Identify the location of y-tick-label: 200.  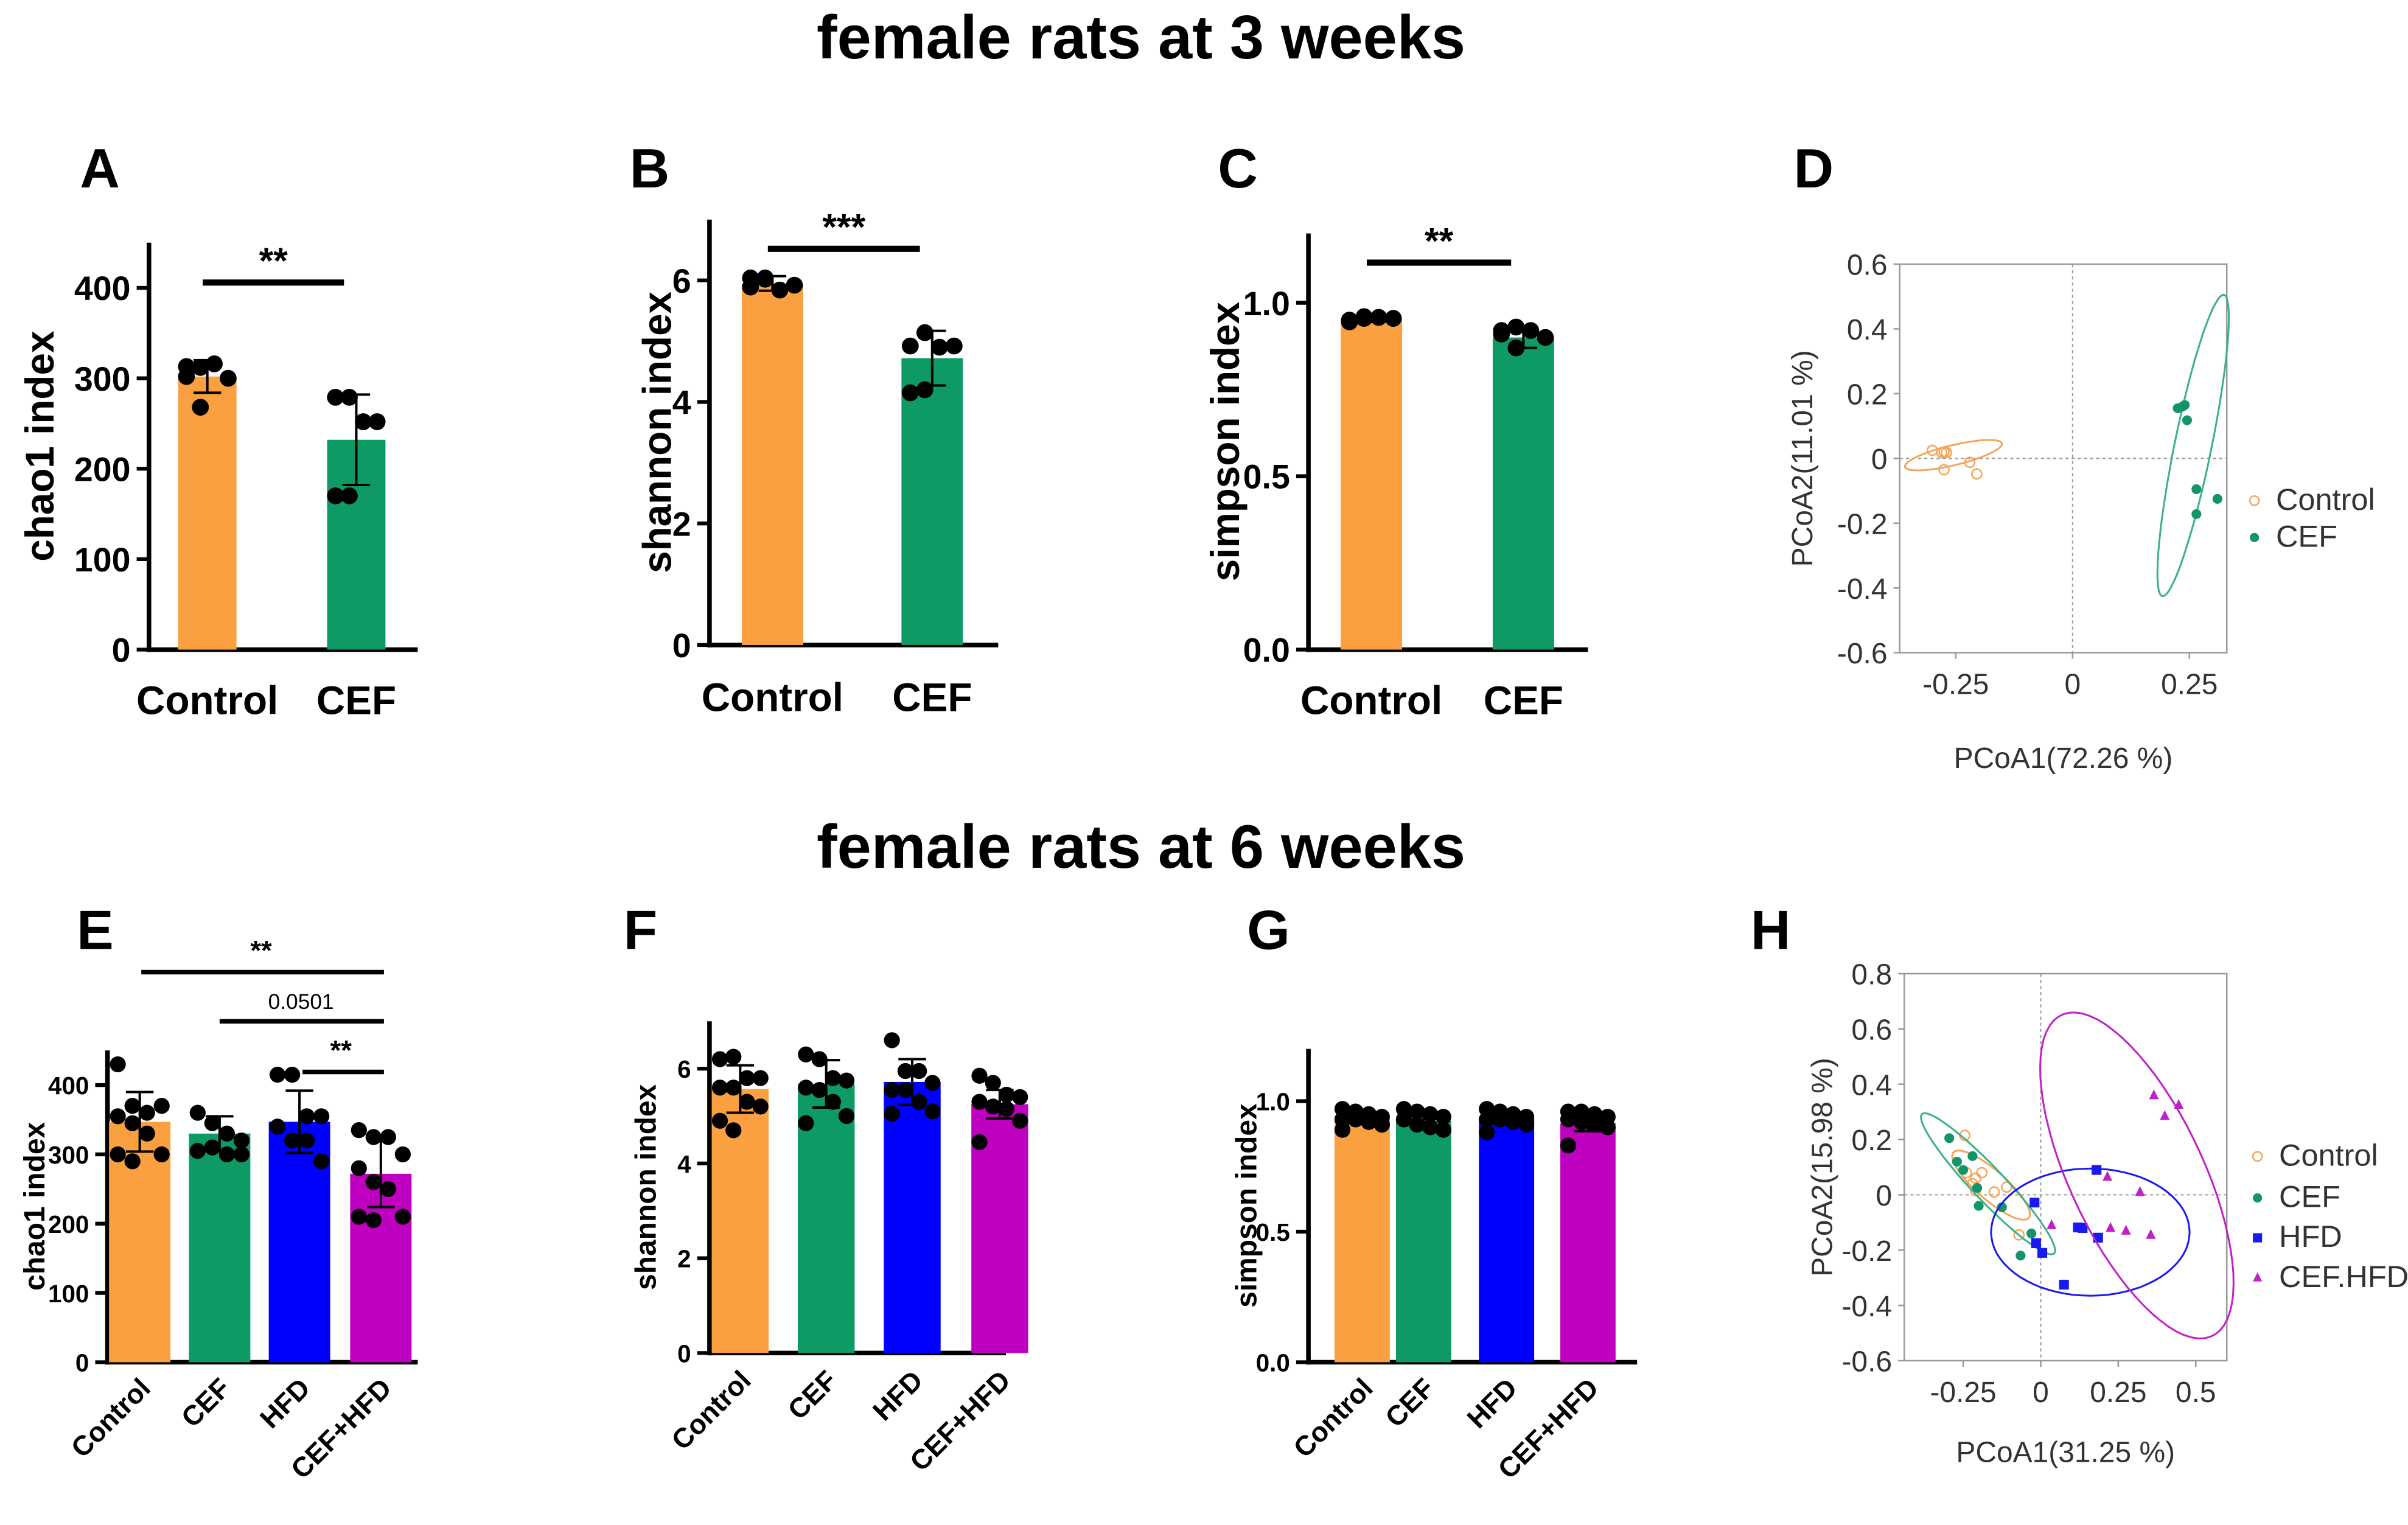
(68, 1224).